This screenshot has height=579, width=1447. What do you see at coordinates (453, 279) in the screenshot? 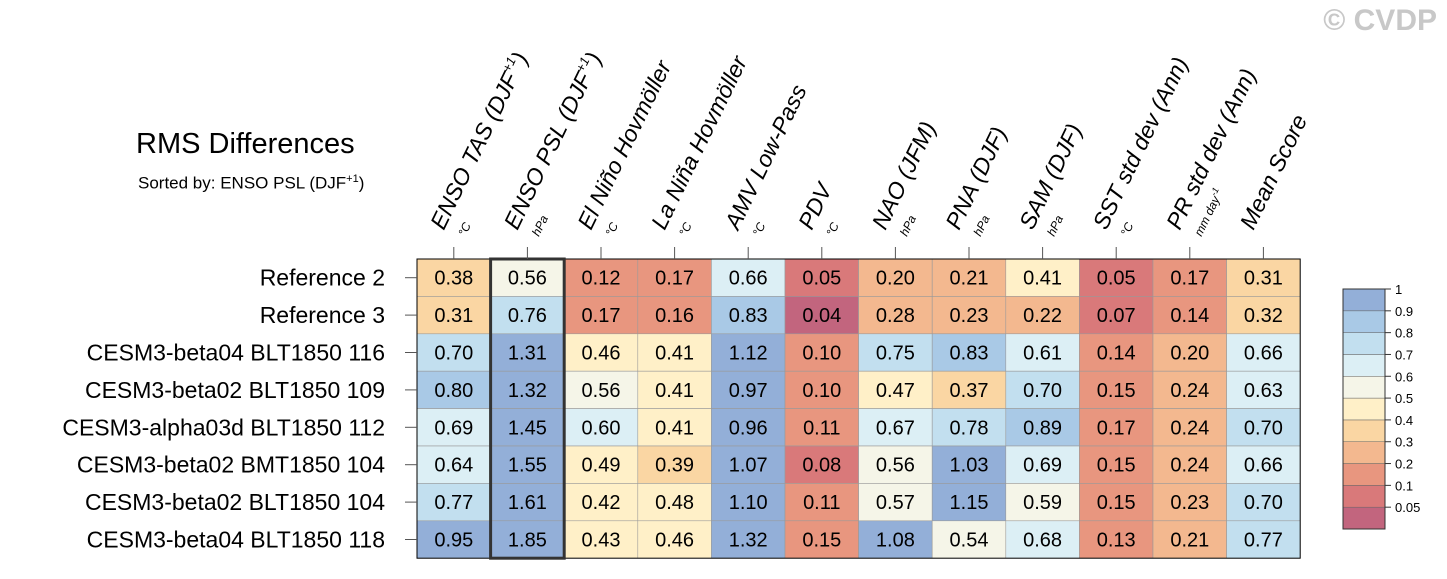
I see `cell-value: 0.38` at bounding box center [453, 279].